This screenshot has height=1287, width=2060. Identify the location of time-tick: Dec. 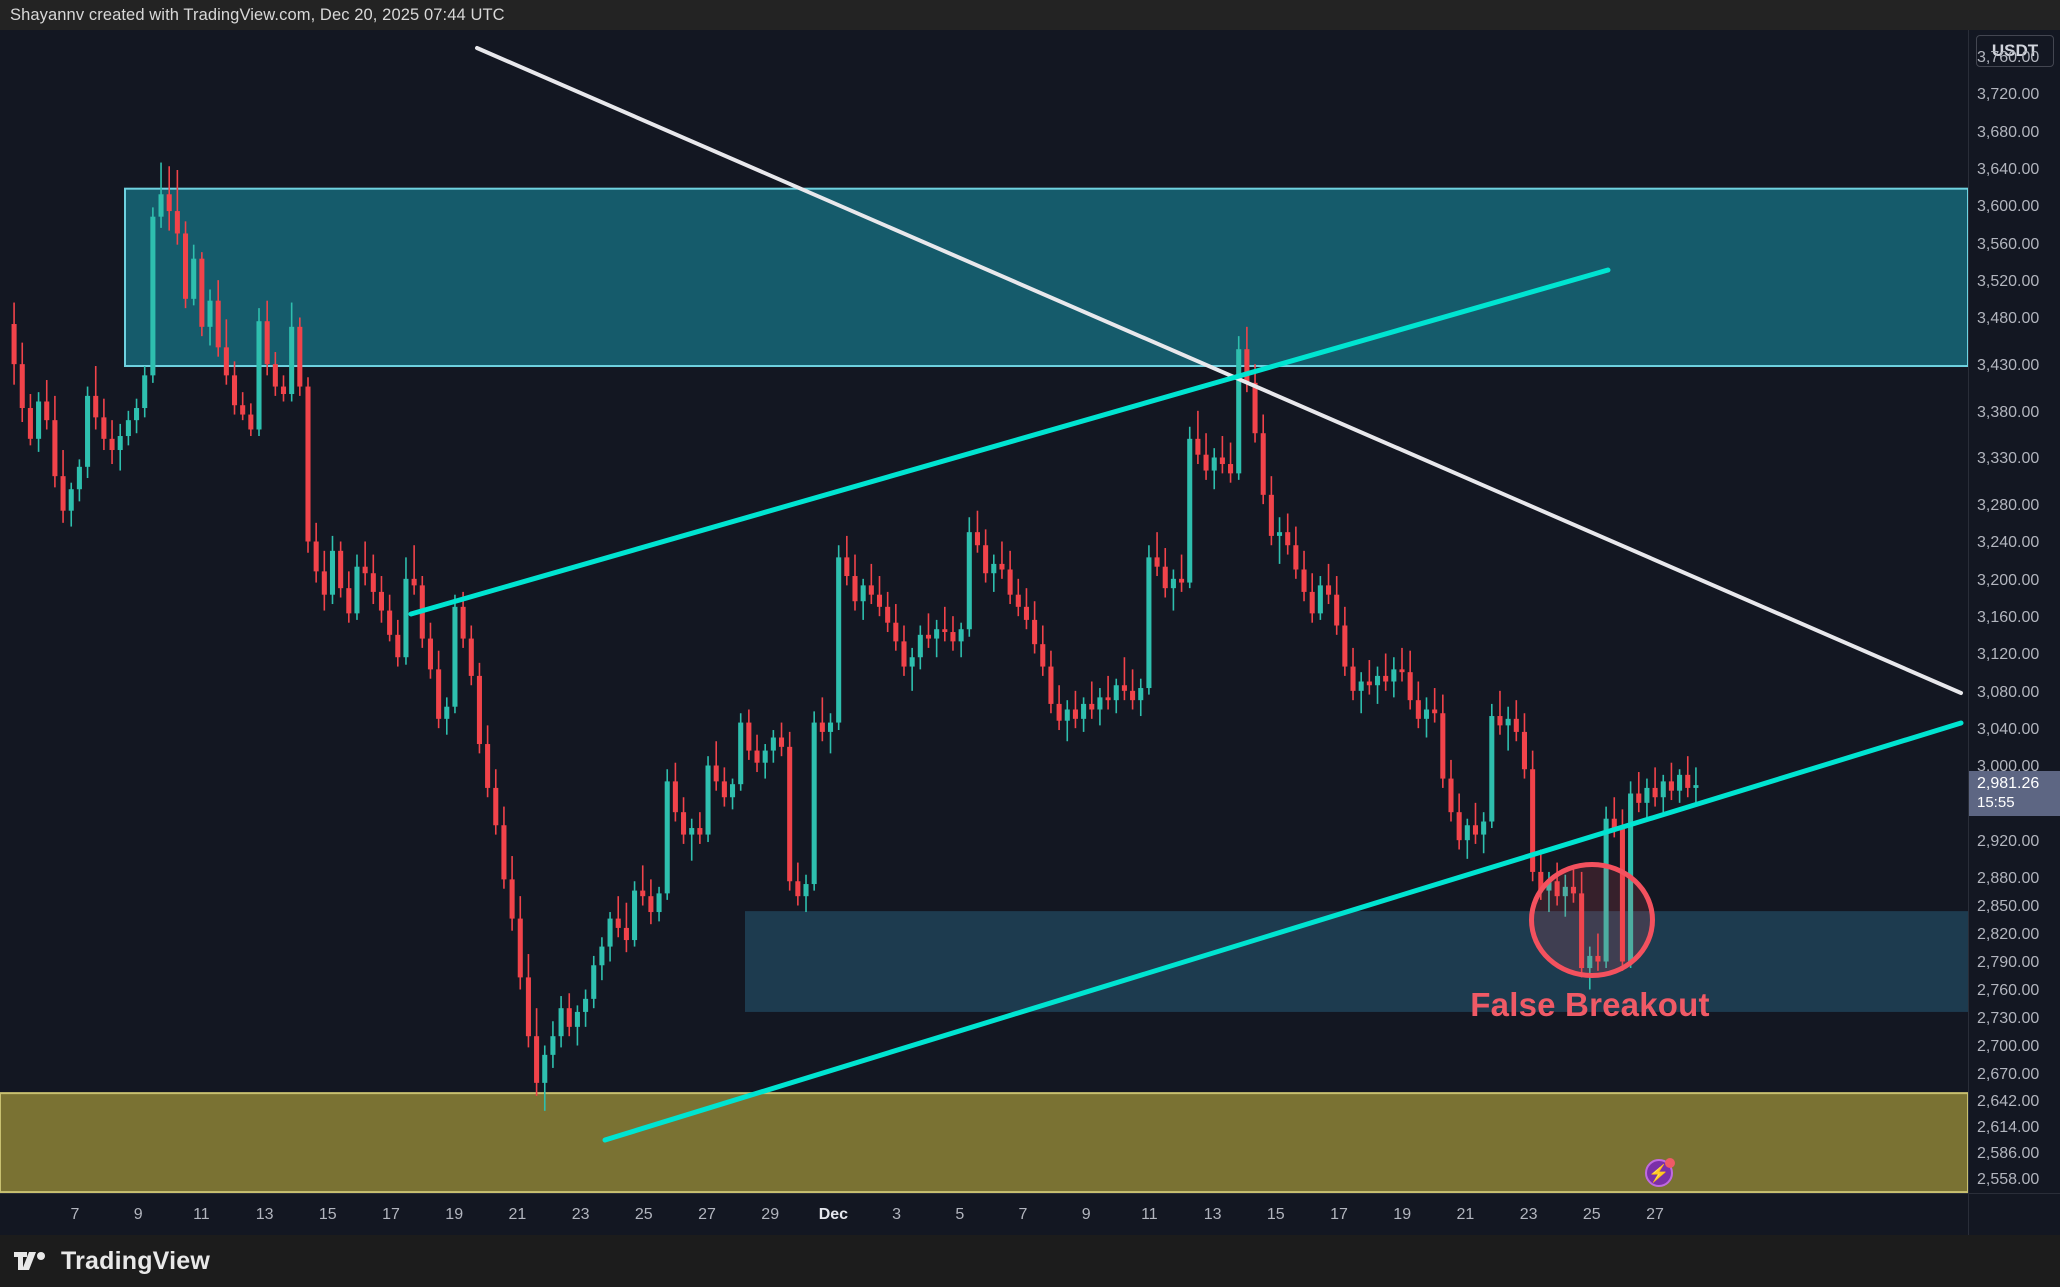
(833, 1214).